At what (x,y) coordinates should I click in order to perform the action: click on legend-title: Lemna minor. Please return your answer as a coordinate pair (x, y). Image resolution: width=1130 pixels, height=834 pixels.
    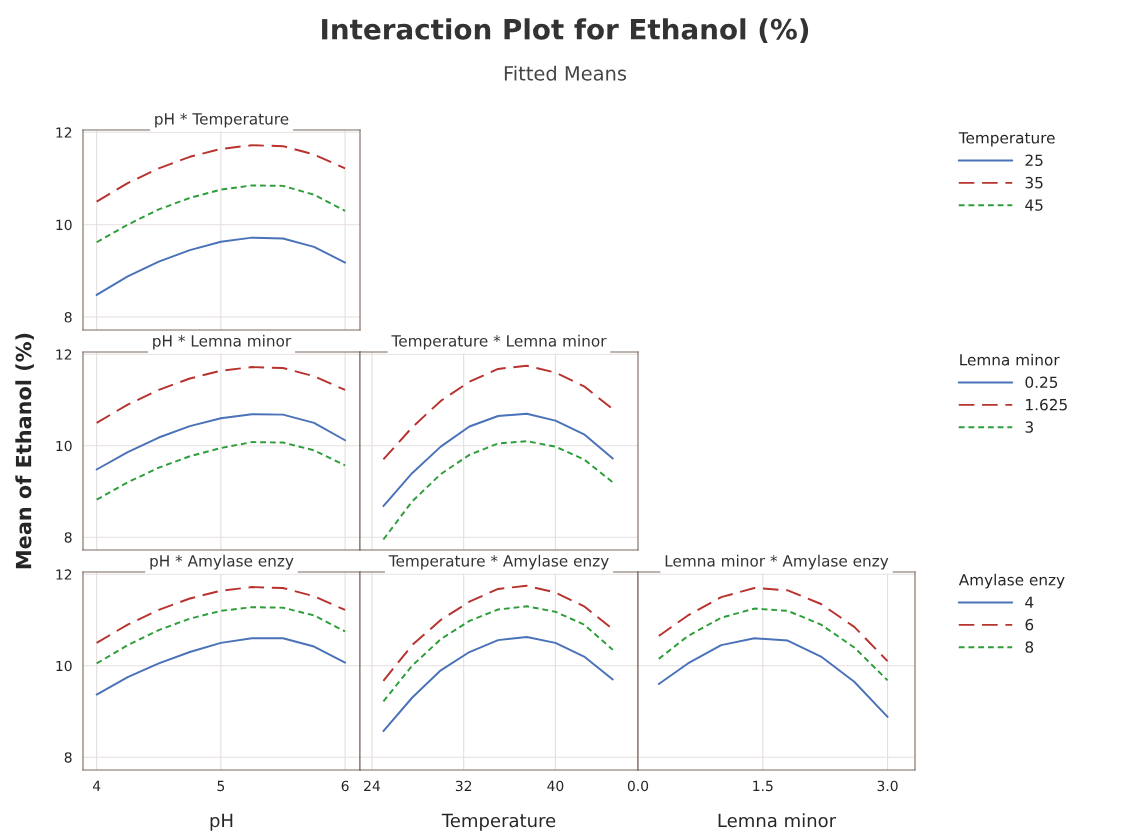
    Looking at the image, I should click on (1010, 359).